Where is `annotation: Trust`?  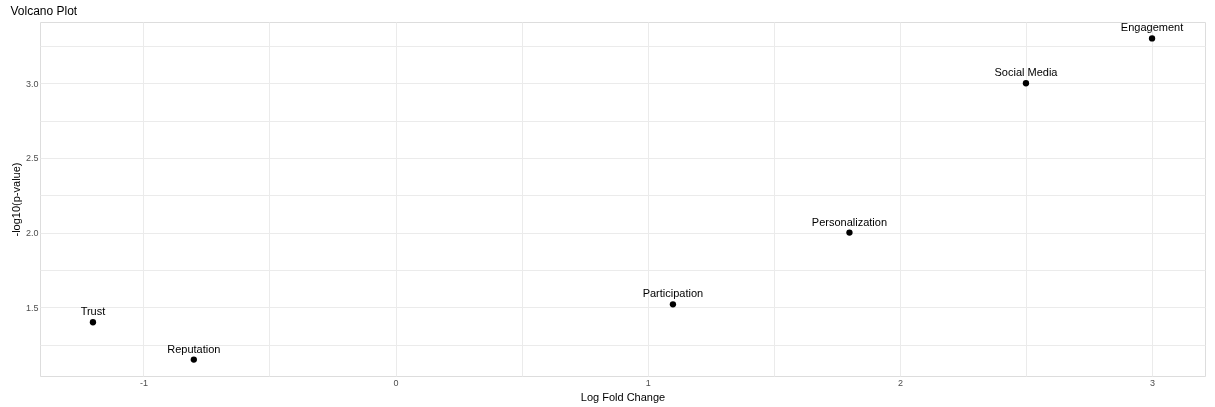
annotation: Trust is located at coordinates (93, 311).